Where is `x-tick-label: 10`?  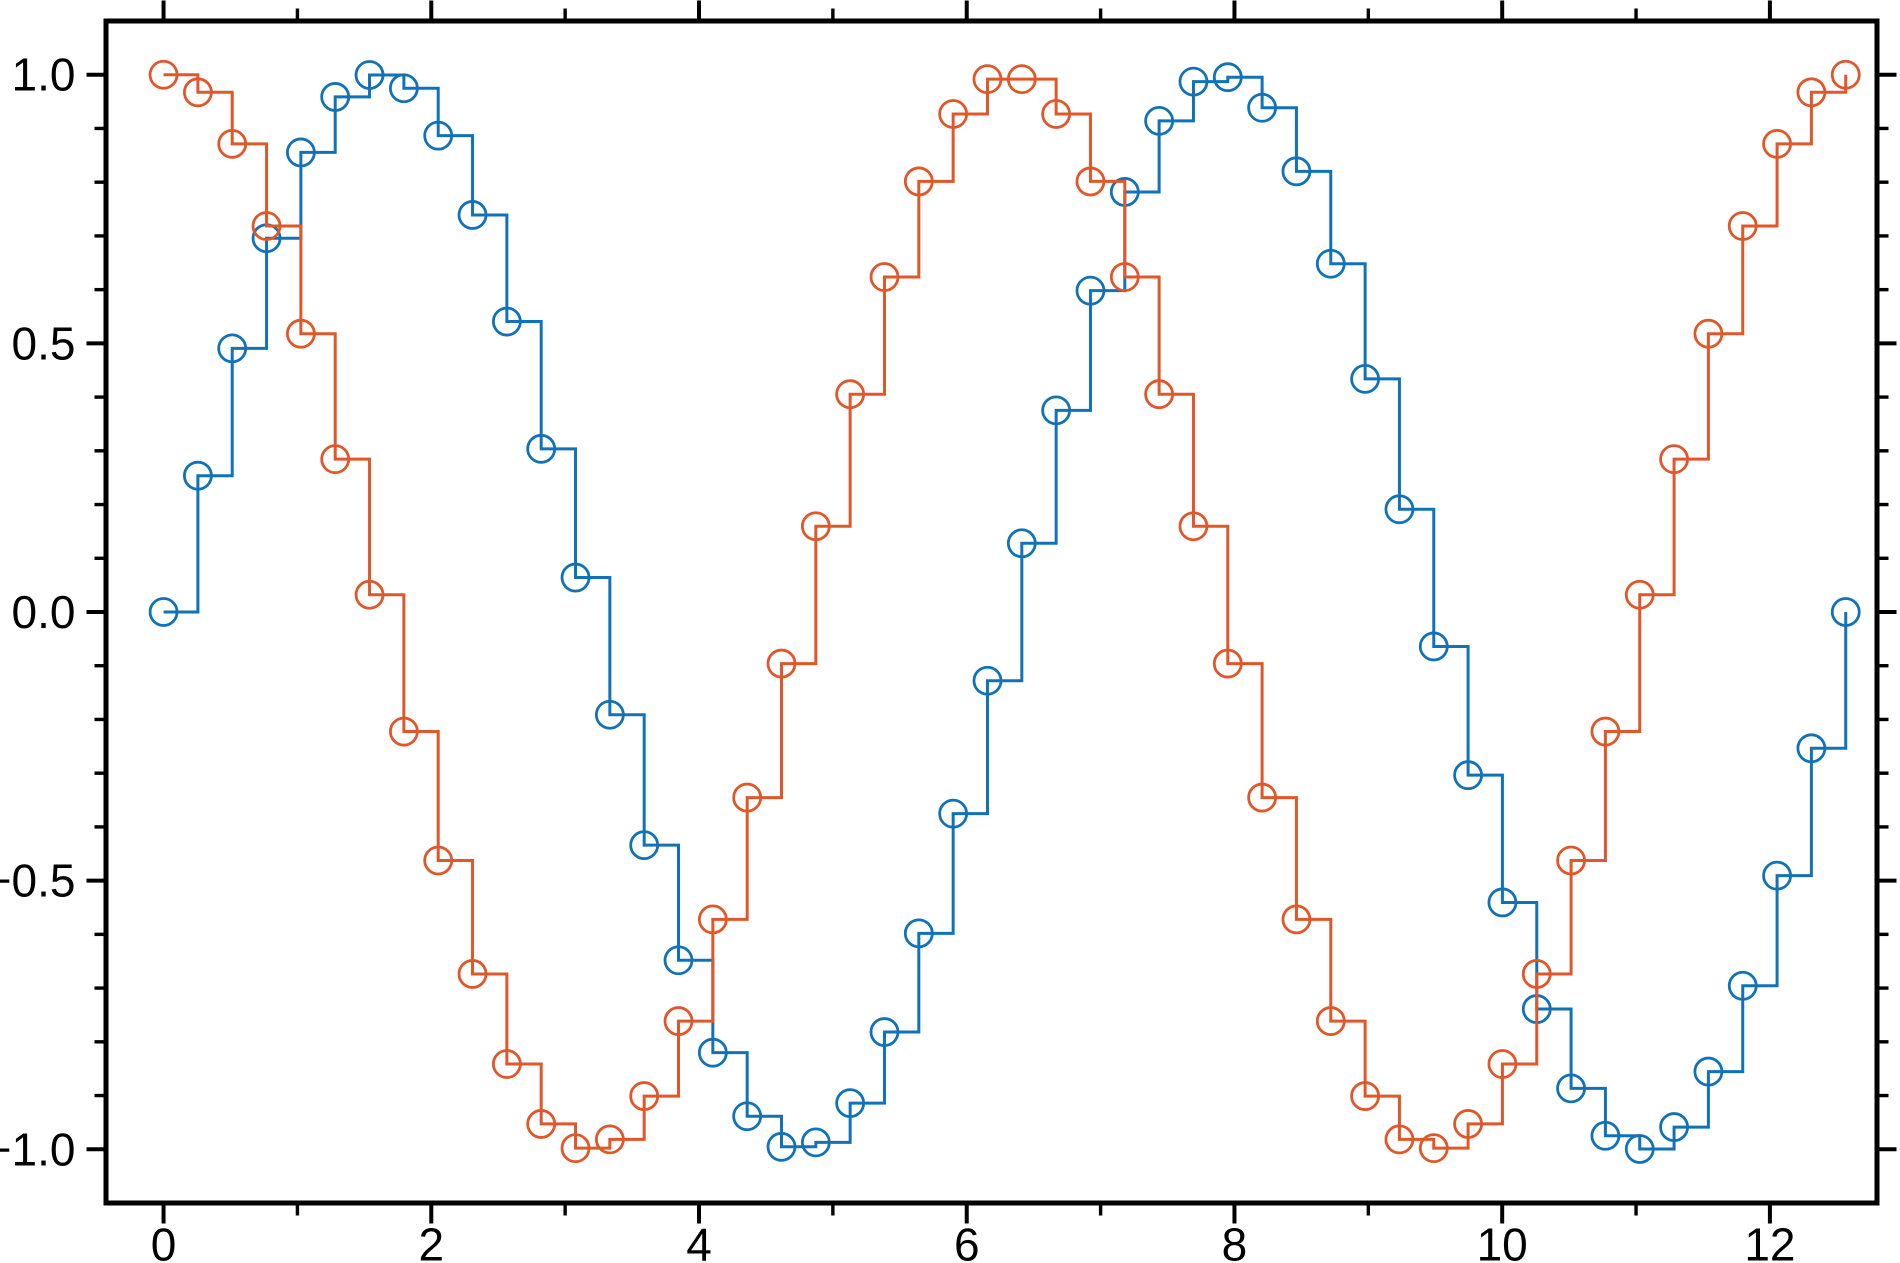 x-tick-label: 10 is located at coordinates (1502, 1241).